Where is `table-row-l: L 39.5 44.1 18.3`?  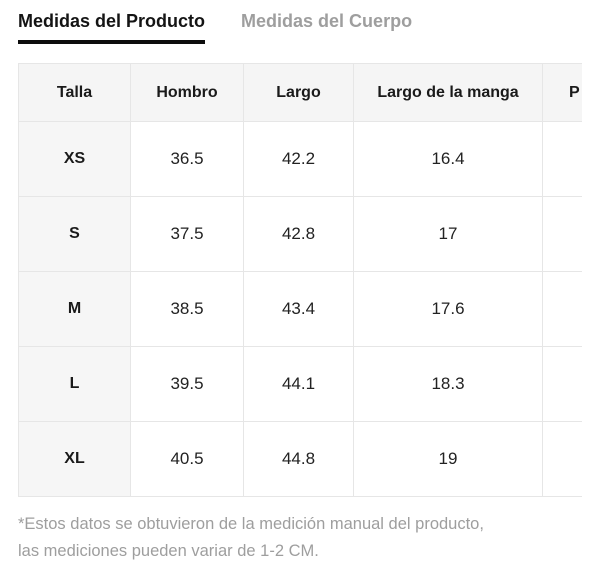 table-row-l: L 39.5 44.1 18.3 is located at coordinates (300, 384).